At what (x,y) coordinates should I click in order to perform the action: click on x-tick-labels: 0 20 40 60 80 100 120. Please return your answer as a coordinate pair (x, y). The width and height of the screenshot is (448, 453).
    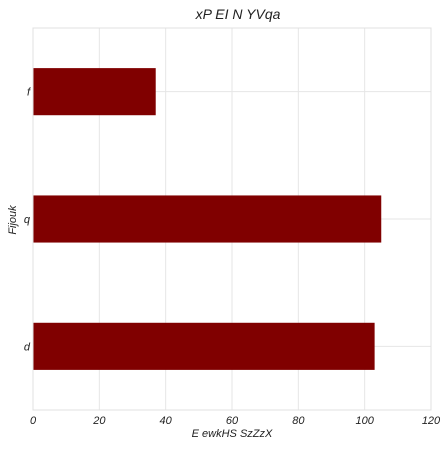
    Looking at the image, I should click on (235, 421).